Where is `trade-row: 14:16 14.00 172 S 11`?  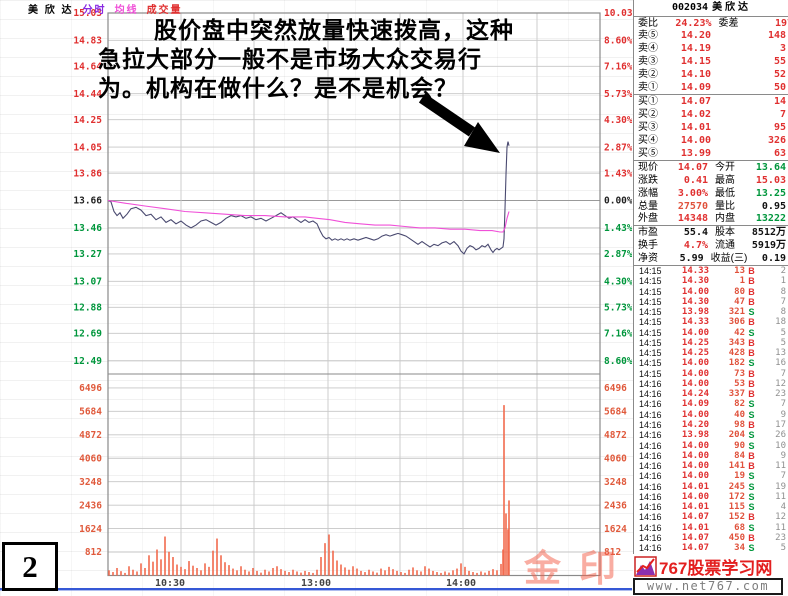 trade-row: 14:16 14.00 172 S 11 is located at coordinates (712, 496).